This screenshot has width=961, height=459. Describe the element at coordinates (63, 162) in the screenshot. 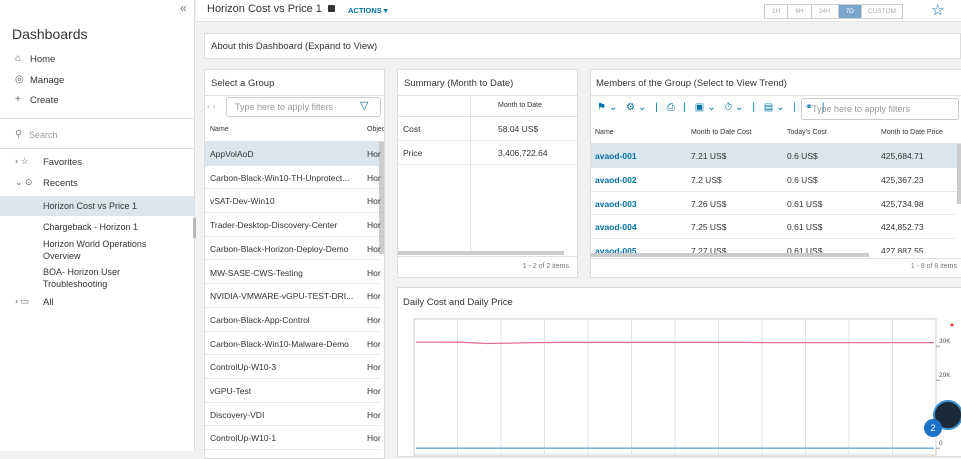

I see `tree-item: Favorites` at that location.